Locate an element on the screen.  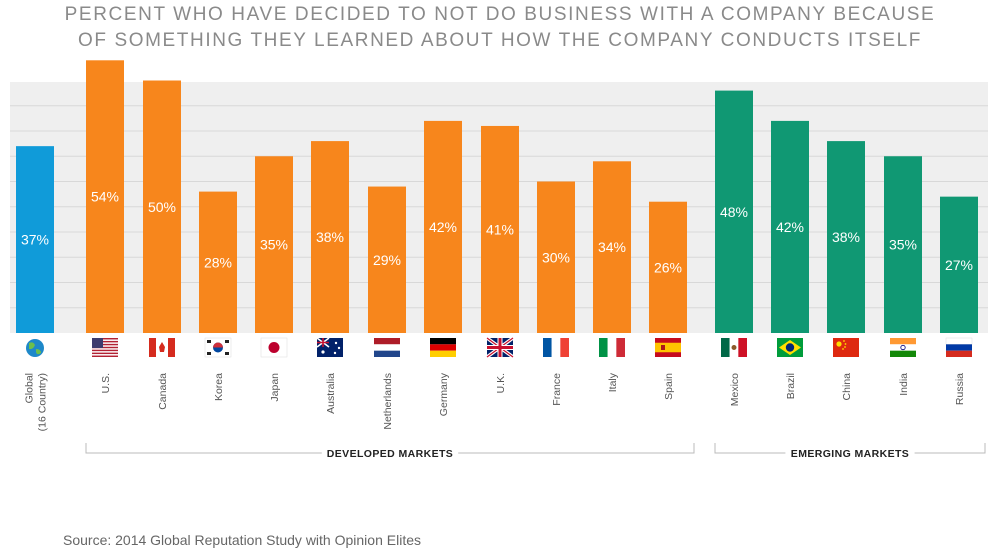
category-label-line: Global is located at coordinates (30, 388).